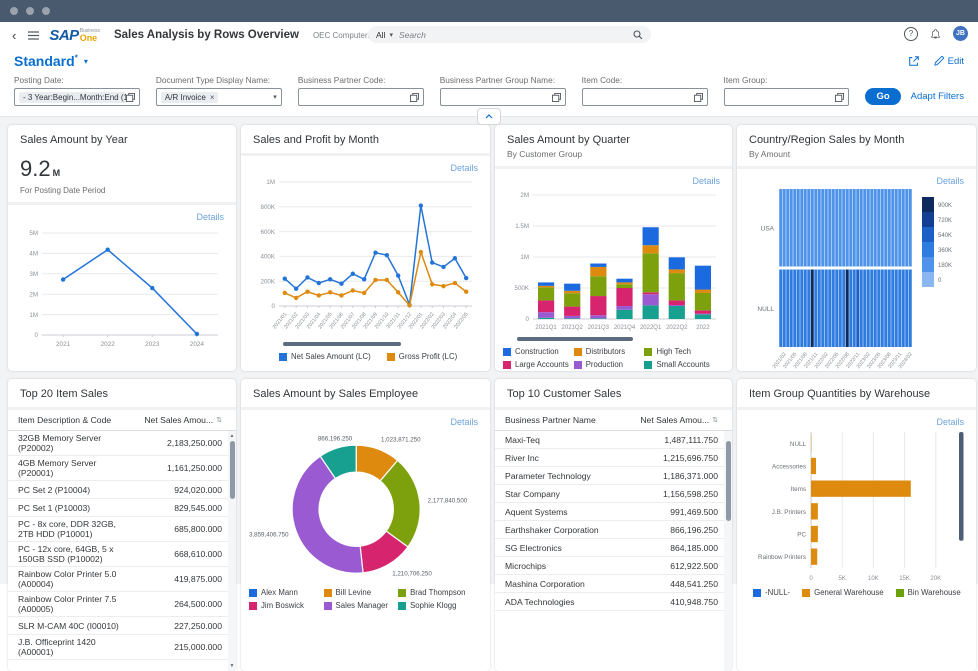 The image size is (978, 671). Describe the element at coordinates (232, 666) in the screenshot. I see `scroll-down-icon: ▼` at that location.